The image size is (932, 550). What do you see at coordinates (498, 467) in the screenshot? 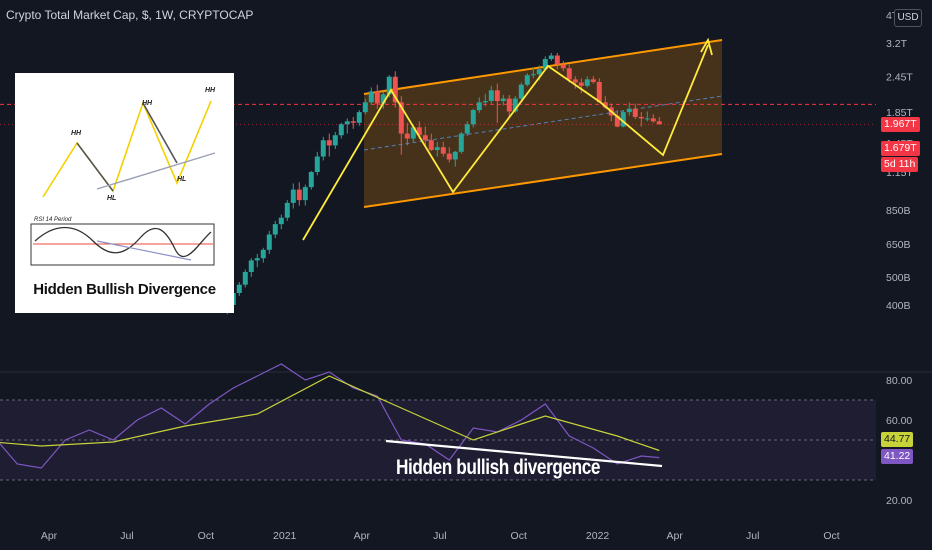
I see `divergence-annotation: Hidden bullish divergence` at bounding box center [498, 467].